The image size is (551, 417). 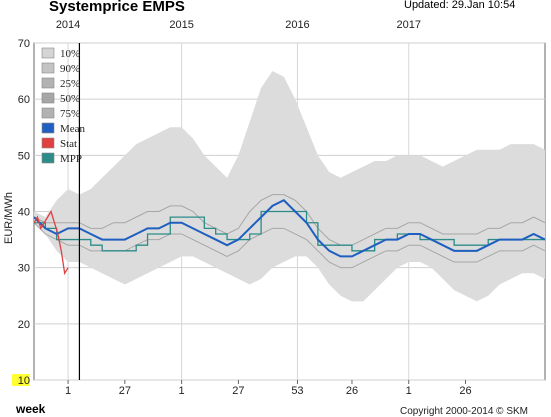 I want to click on legend-label: 90%, so click(x=70, y=69).